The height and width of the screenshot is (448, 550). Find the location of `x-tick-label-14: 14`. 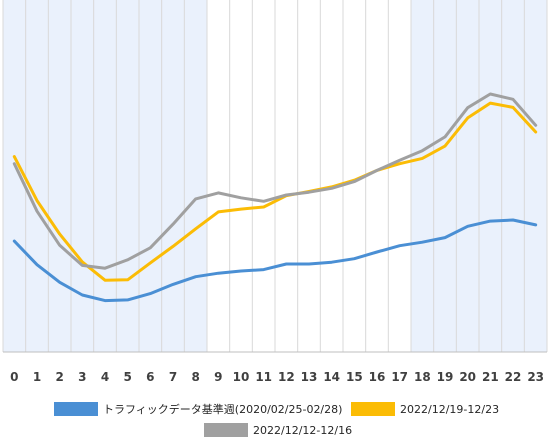

x-tick-label-14: 14 is located at coordinates (331, 377).